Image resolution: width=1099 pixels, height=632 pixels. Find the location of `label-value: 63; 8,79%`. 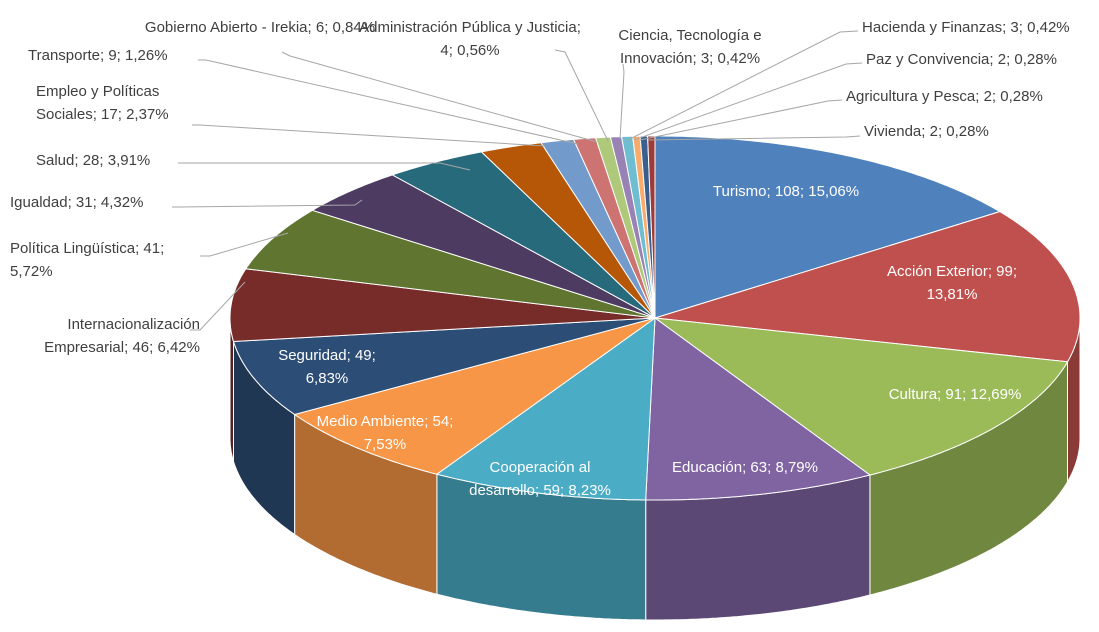

label-value: 63; 8,79% is located at coordinates (784, 467).